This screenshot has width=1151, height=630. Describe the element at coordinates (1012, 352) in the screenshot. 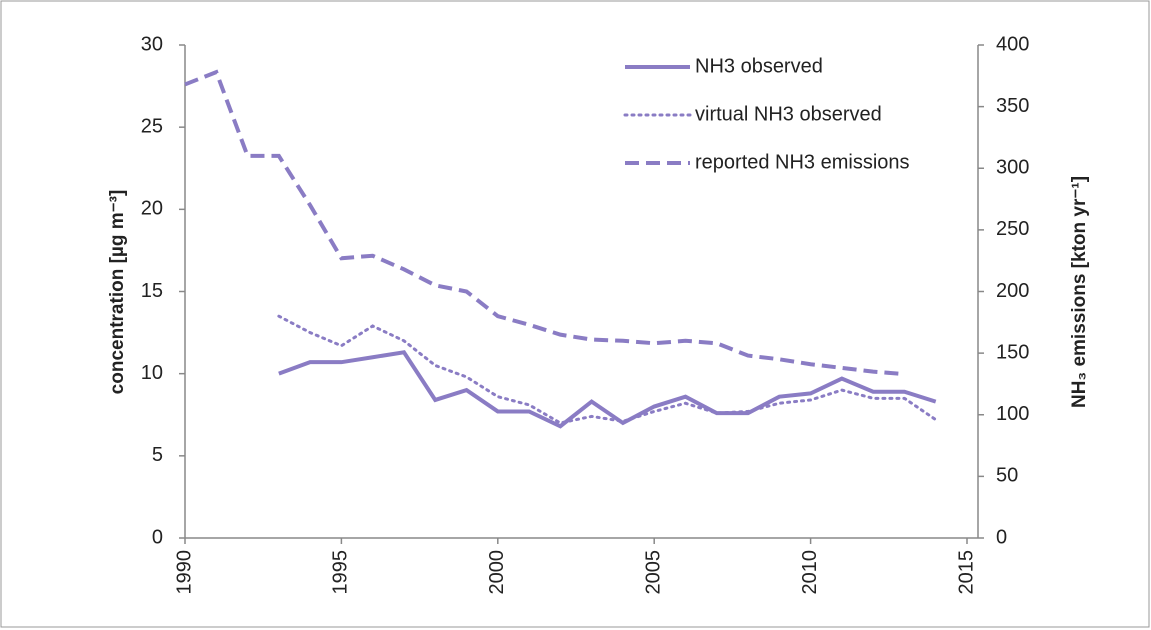

I see `y2-tick-label: 150` at that location.